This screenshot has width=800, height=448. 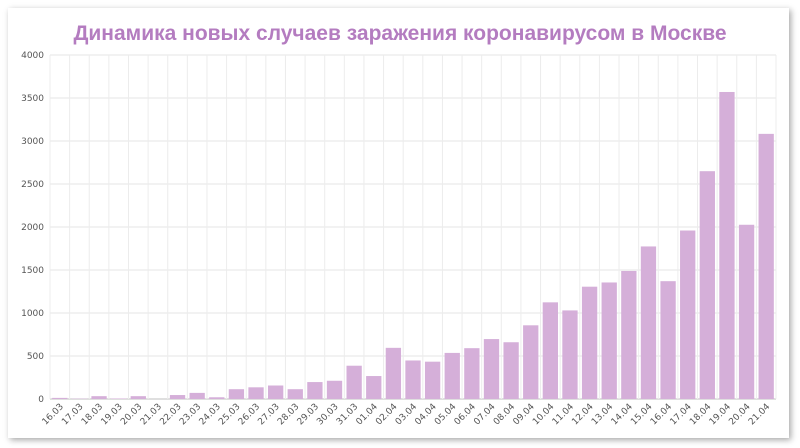 I want to click on y-tick-label: 2000, so click(x=32, y=228).